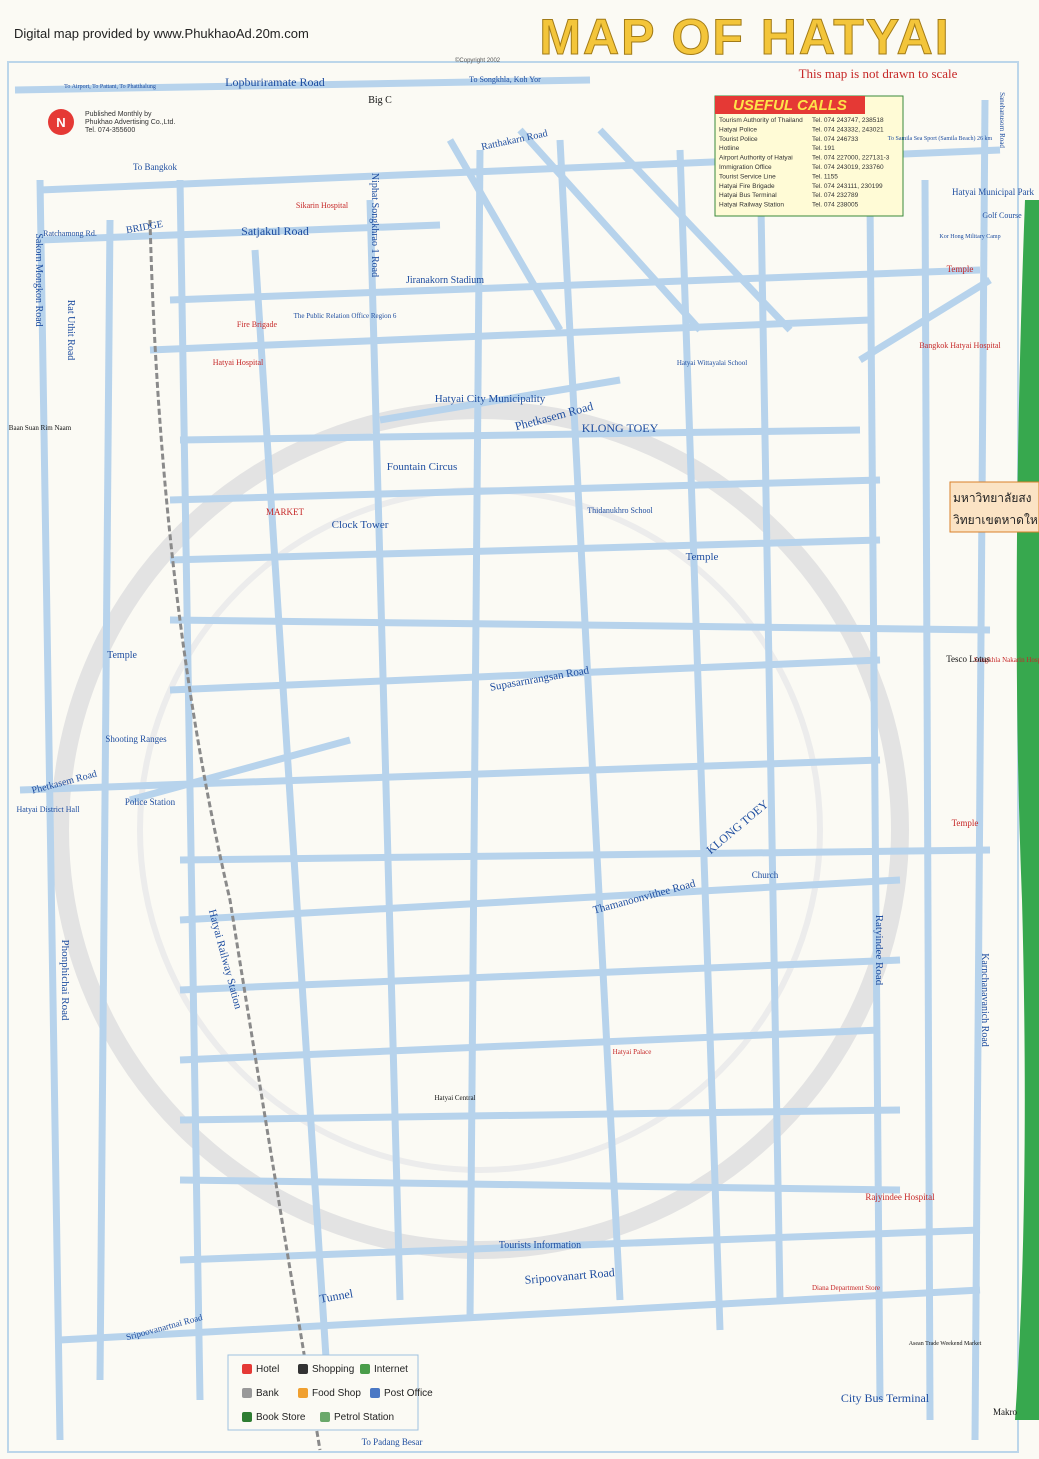  Describe the element at coordinates (751, 205) in the screenshot. I see `call-name: Hatyai Railway Station` at that location.